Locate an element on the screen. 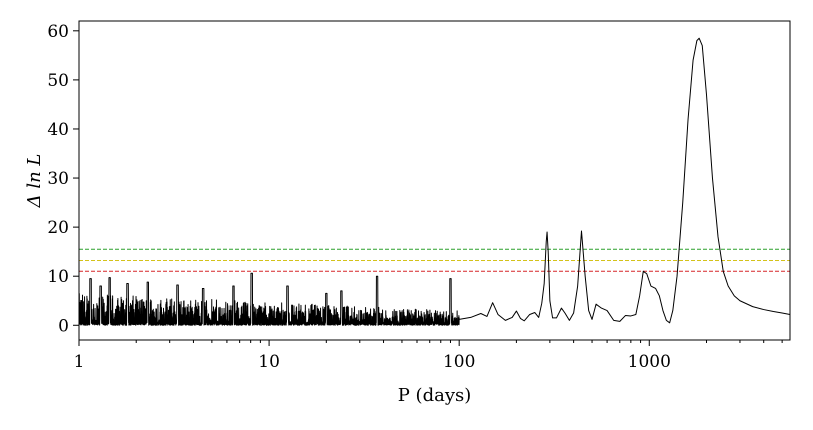 The height and width of the screenshot is (430, 813). y-tick-label: 50 is located at coordinates (58, 81).